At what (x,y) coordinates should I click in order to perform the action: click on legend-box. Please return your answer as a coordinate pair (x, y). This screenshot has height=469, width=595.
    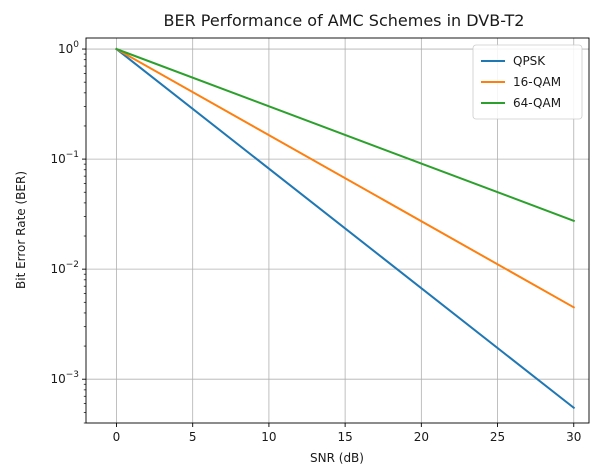
    Looking at the image, I should click on (527, 82).